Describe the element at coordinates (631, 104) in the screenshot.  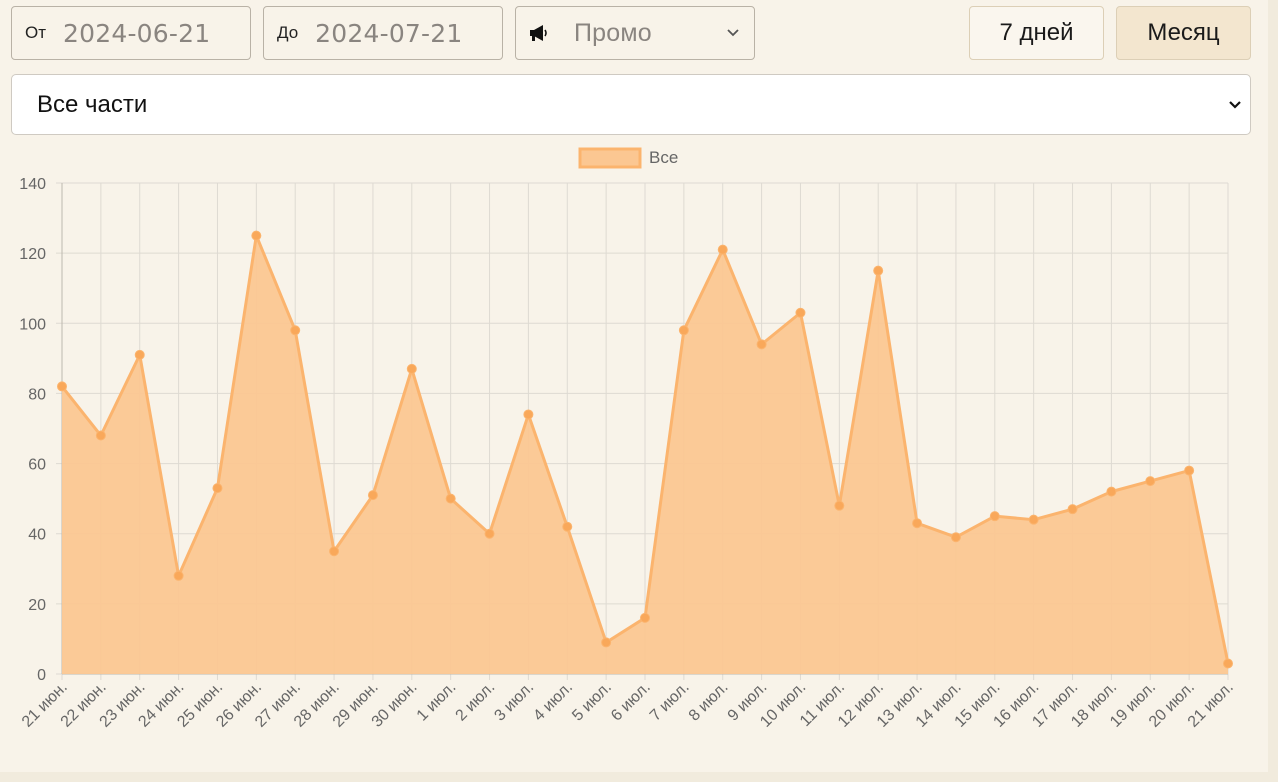
I see `parts-select: Все части` at that location.